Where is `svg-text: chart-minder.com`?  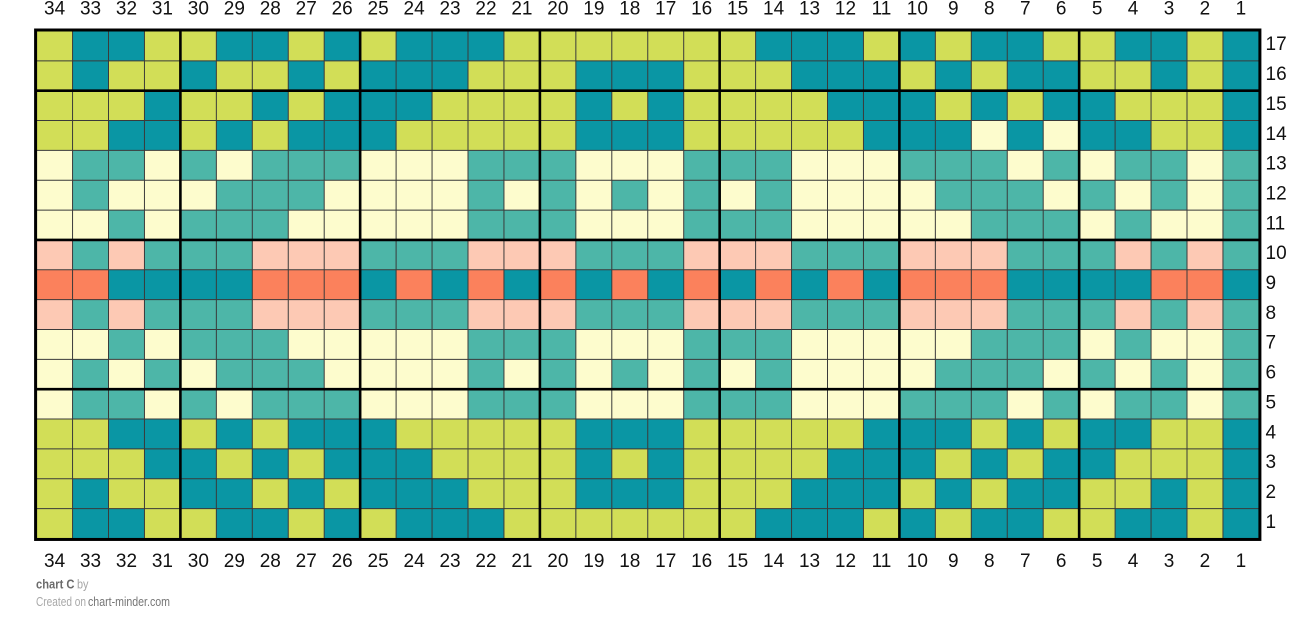
svg-text: chart-minder.com is located at coordinates (129, 601).